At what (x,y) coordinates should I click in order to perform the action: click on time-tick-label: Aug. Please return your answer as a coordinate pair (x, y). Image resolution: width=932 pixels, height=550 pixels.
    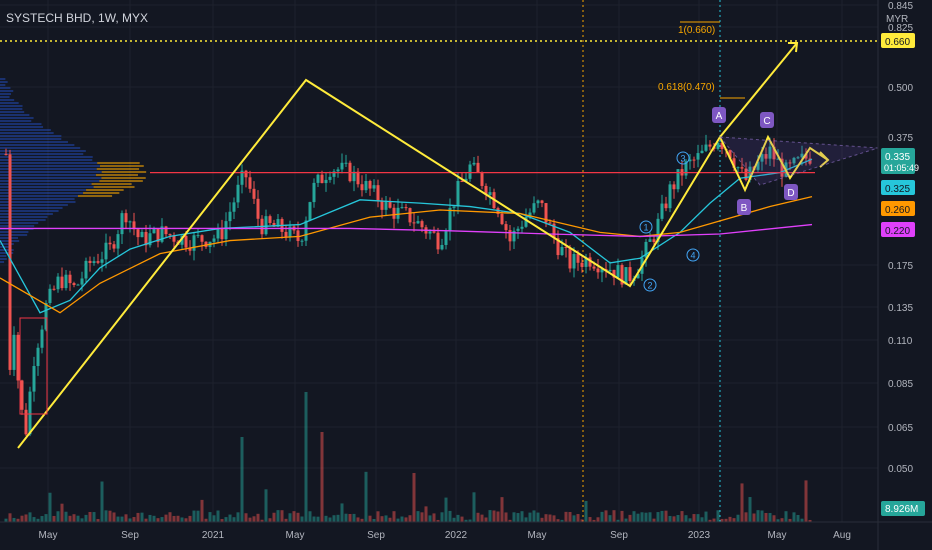
    Looking at the image, I should click on (842, 535).